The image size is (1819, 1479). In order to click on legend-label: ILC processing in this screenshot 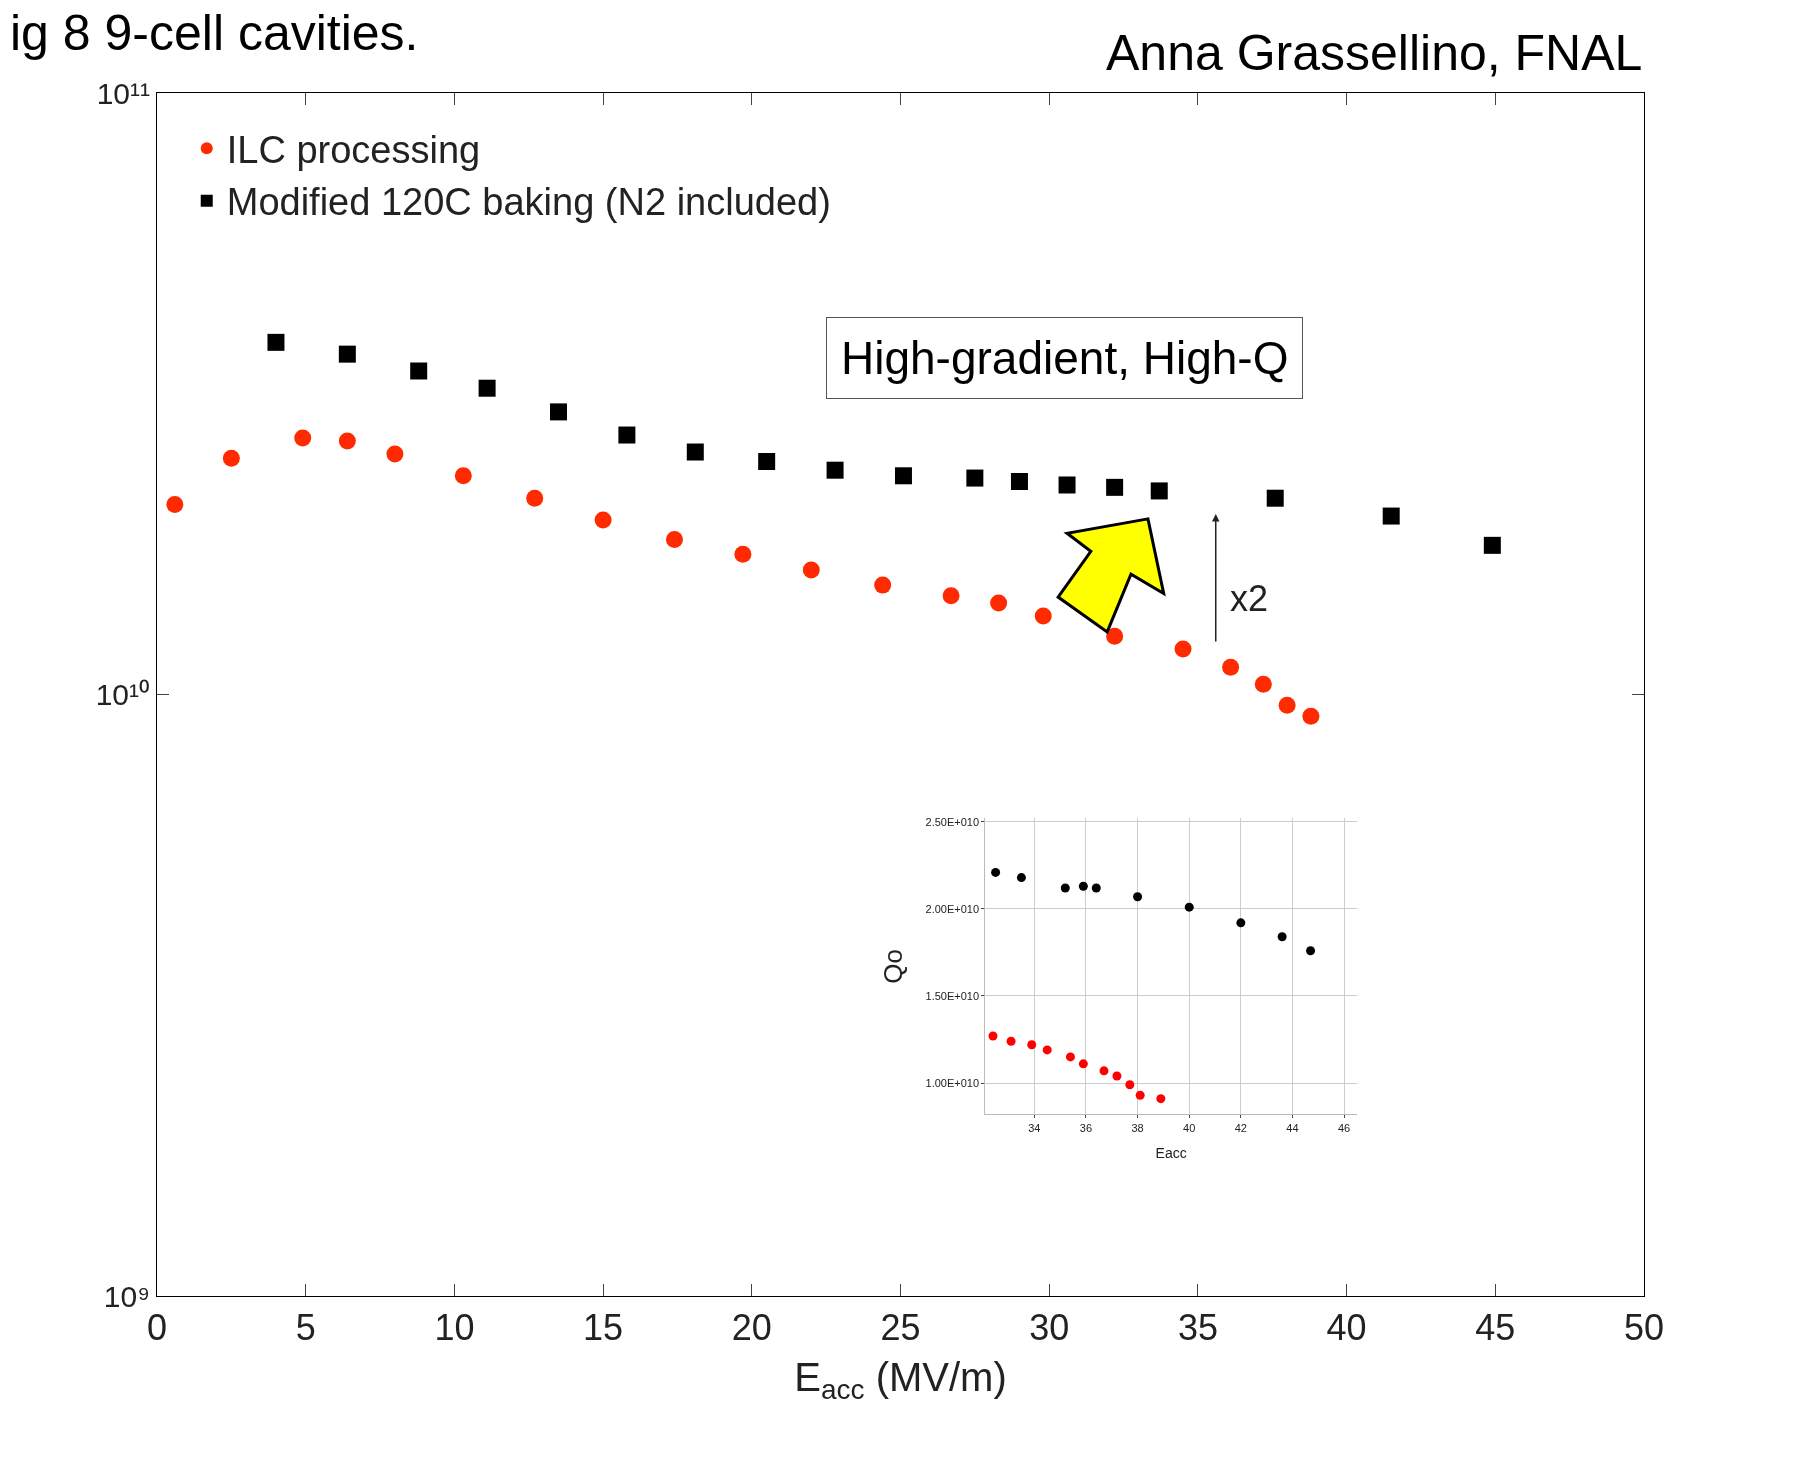, I will do `click(353, 150)`.